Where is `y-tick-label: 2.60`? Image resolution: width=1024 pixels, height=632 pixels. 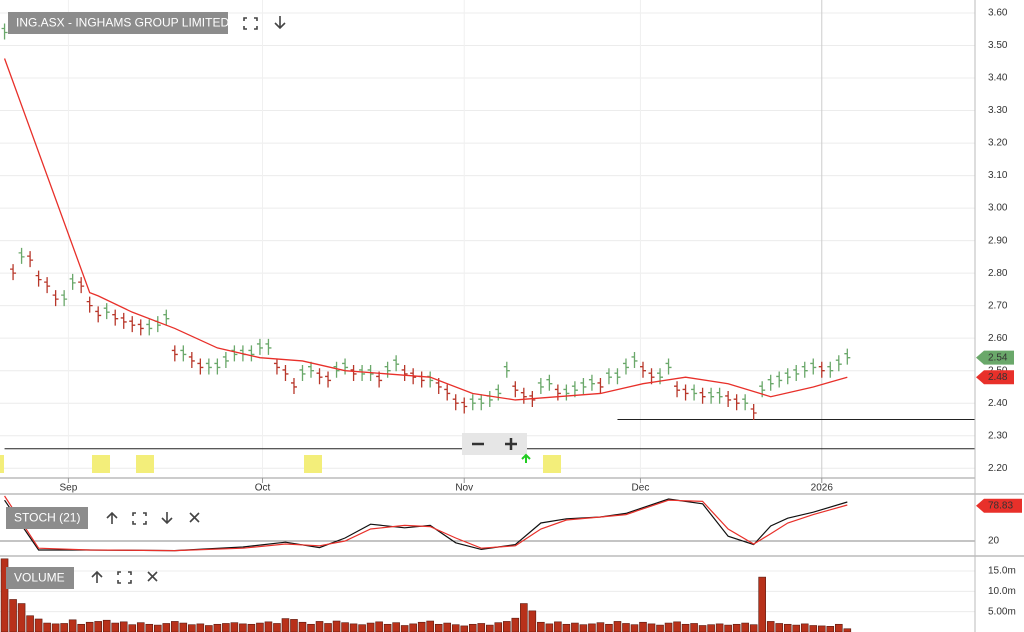
y-tick-label: 2.60 is located at coordinates (998, 338).